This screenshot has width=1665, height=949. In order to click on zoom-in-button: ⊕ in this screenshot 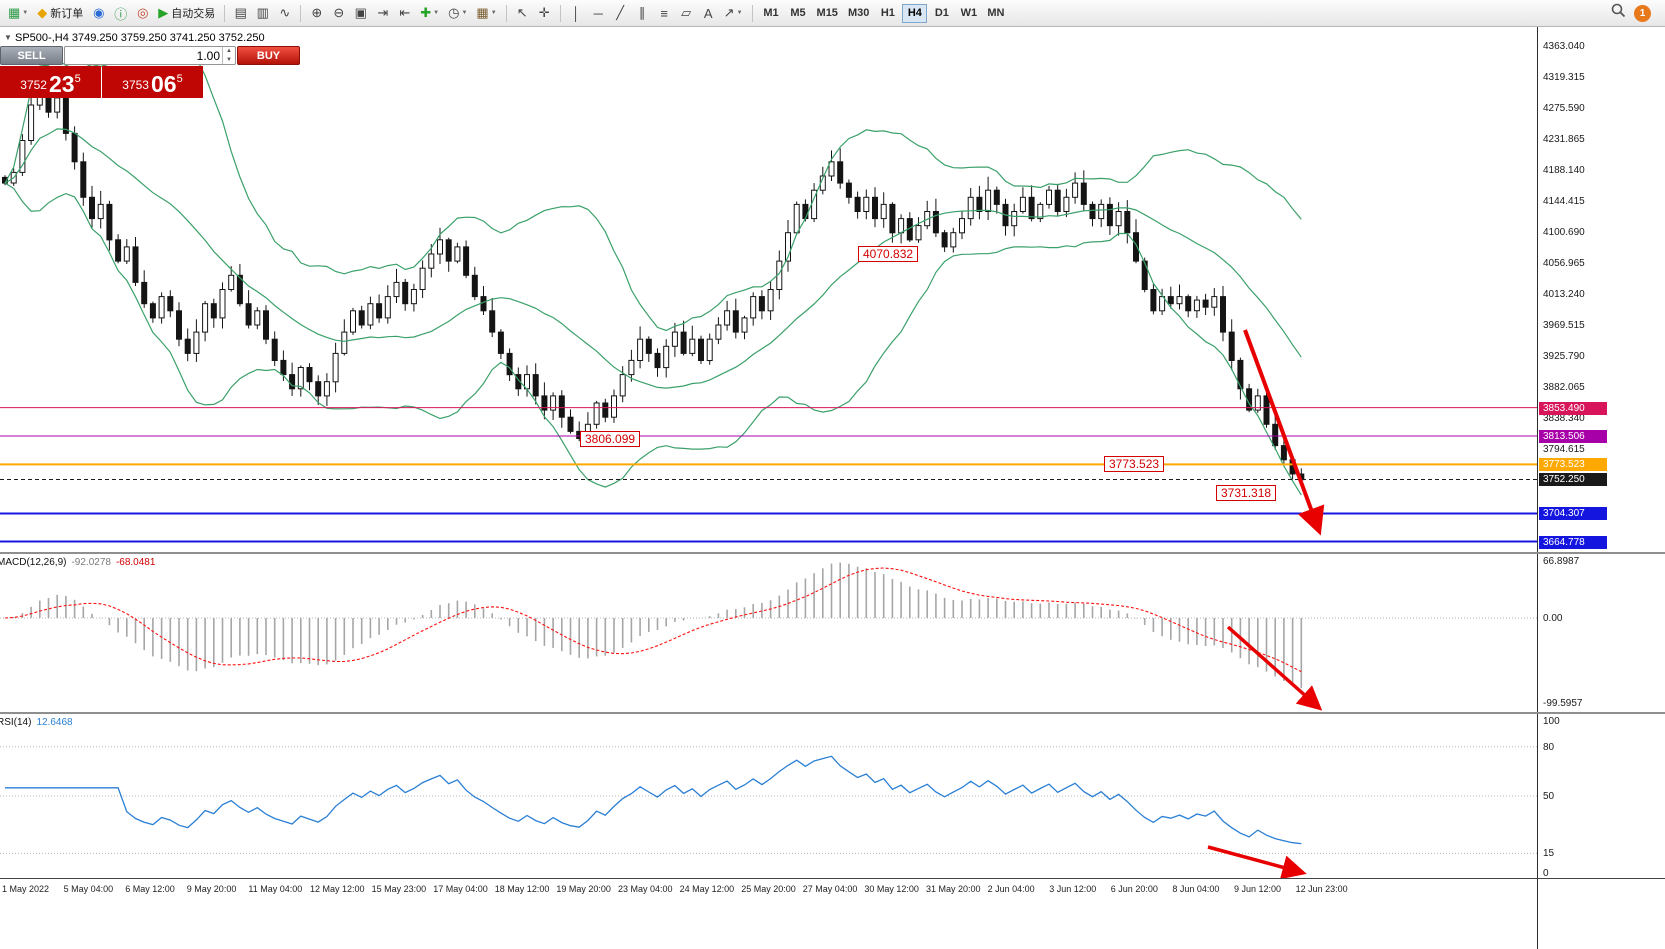, I will do `click(316, 13)`.